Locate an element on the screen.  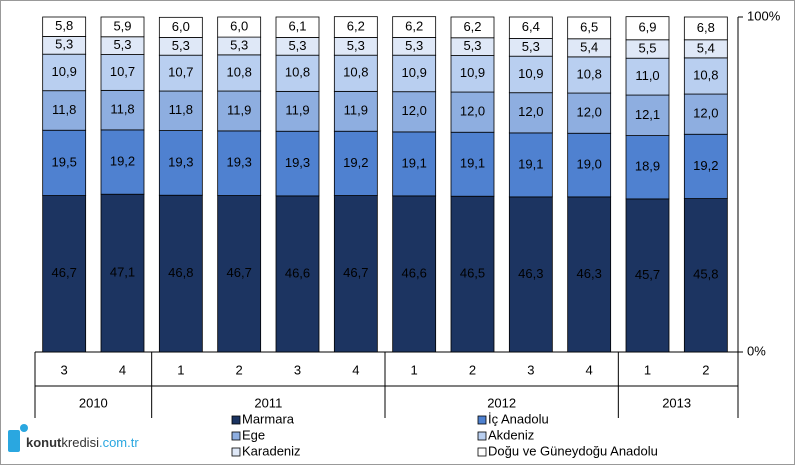
data-label: 19,0 is located at coordinates (589, 164).